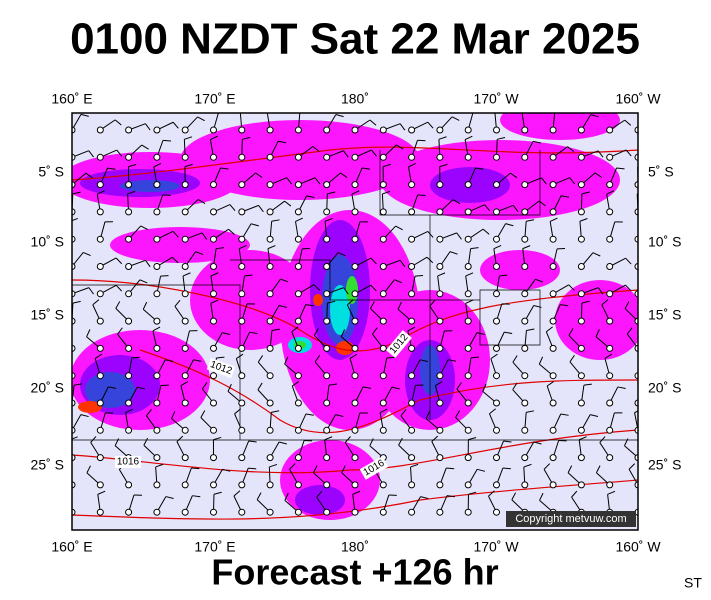  I want to click on longitude-label: 160˚ W, so click(638, 547).